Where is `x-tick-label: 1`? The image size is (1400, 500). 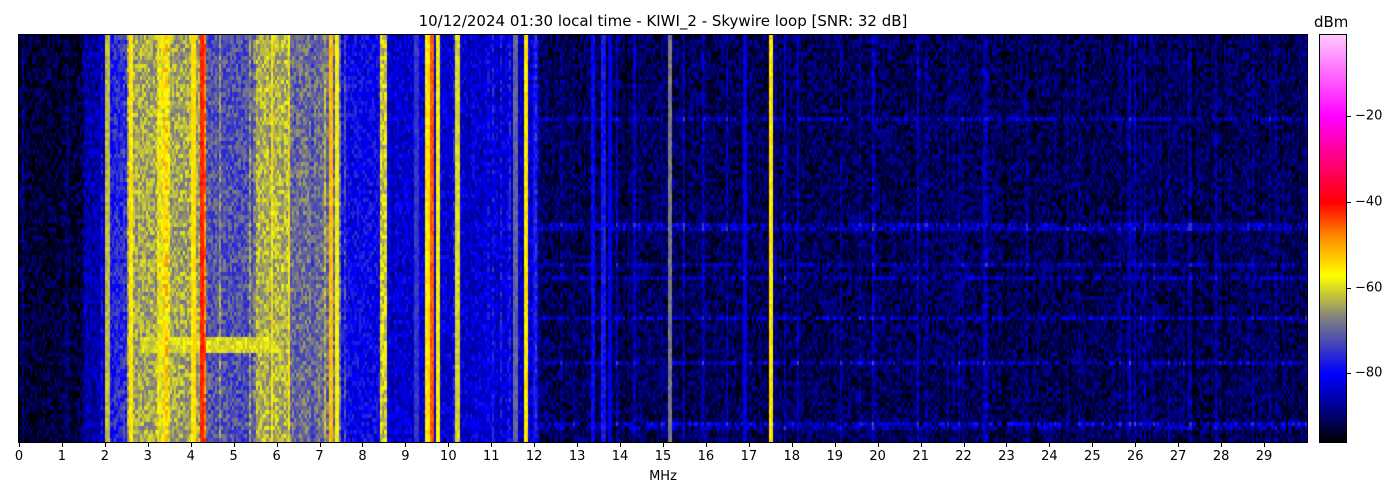 x-tick-label: 1 is located at coordinates (62, 456).